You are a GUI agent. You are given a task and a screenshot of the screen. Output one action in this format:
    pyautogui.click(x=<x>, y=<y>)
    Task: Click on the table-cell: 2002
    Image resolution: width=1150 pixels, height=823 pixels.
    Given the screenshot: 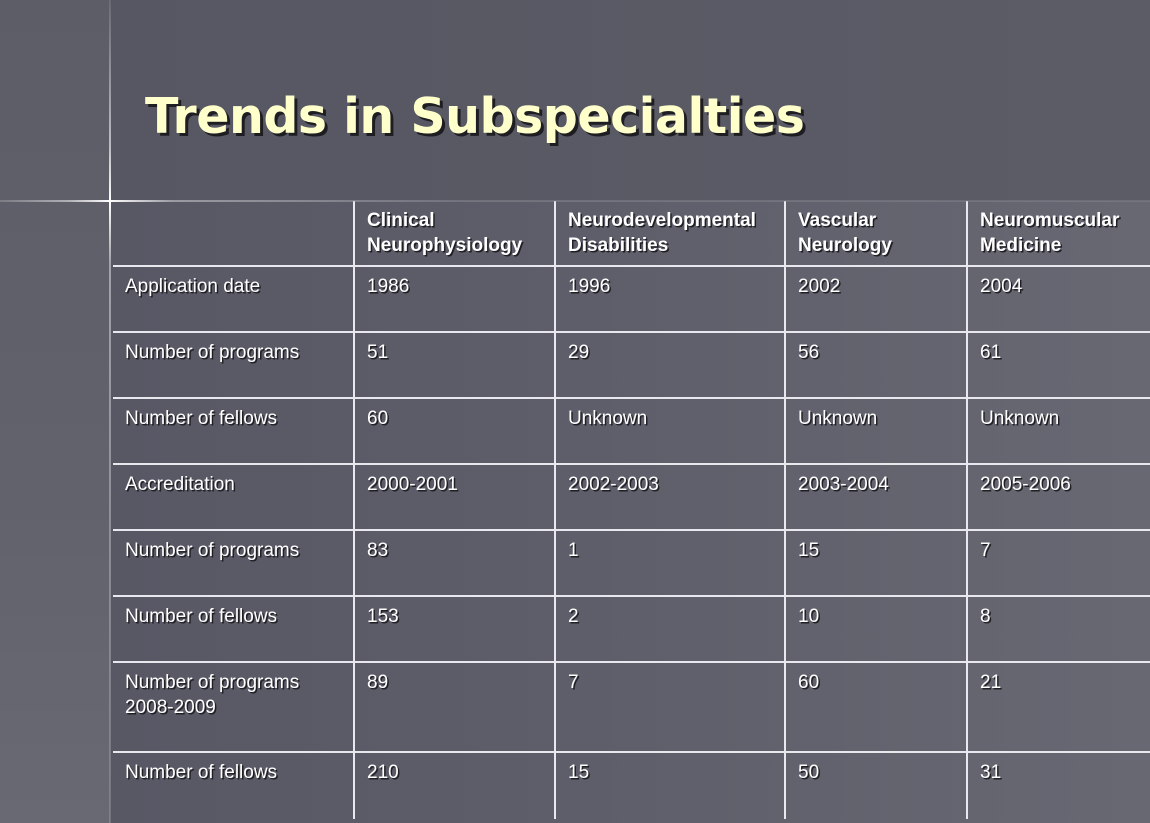 What is the action you would take?
    pyautogui.click(x=819, y=286)
    